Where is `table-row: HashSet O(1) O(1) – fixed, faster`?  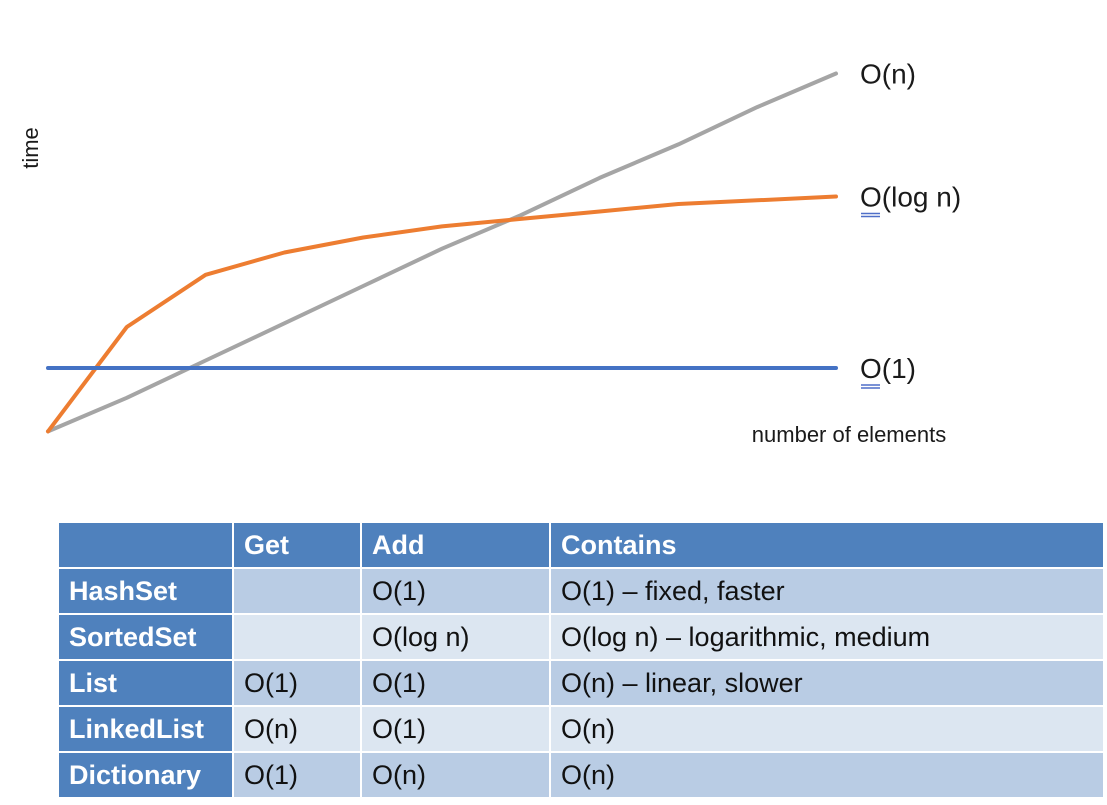 table-row: HashSet O(1) O(1) – fixed, faster is located at coordinates (581, 591).